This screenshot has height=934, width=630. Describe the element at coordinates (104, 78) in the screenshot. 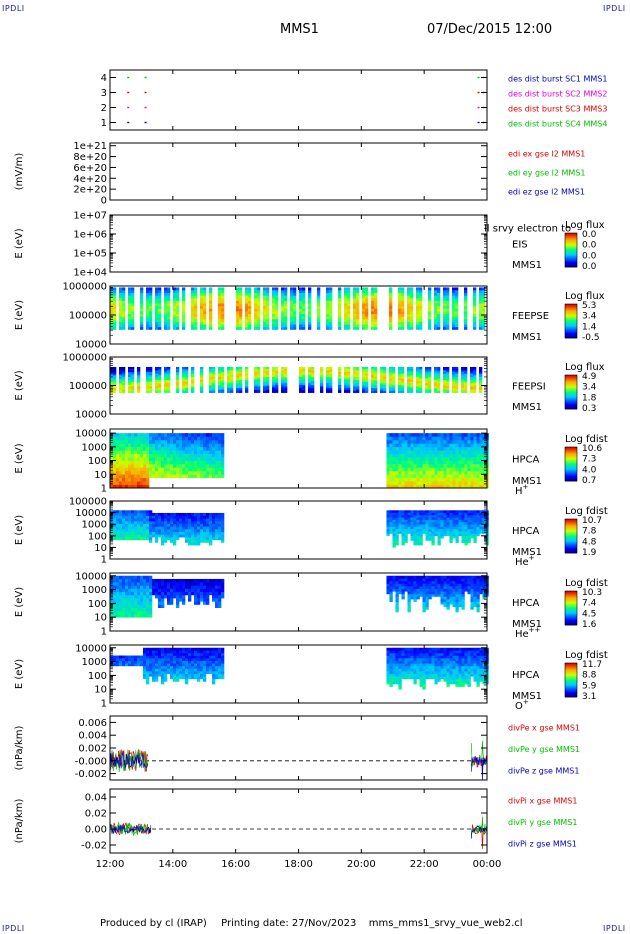

I see `ytick-label: 4` at that location.